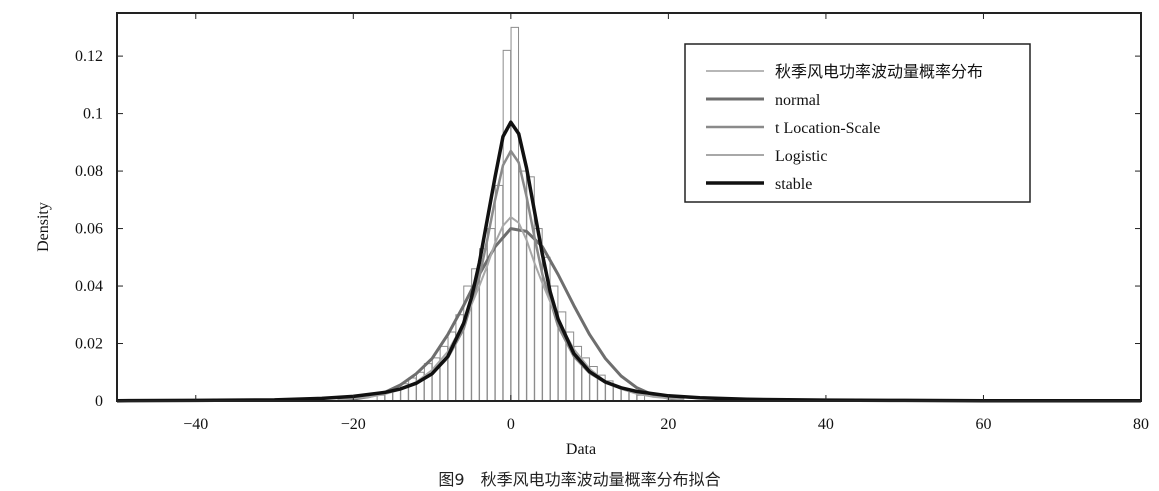 This screenshot has width=1159, height=491. Describe the element at coordinates (983, 424) in the screenshot. I see `x-tick-label: 60` at that location.